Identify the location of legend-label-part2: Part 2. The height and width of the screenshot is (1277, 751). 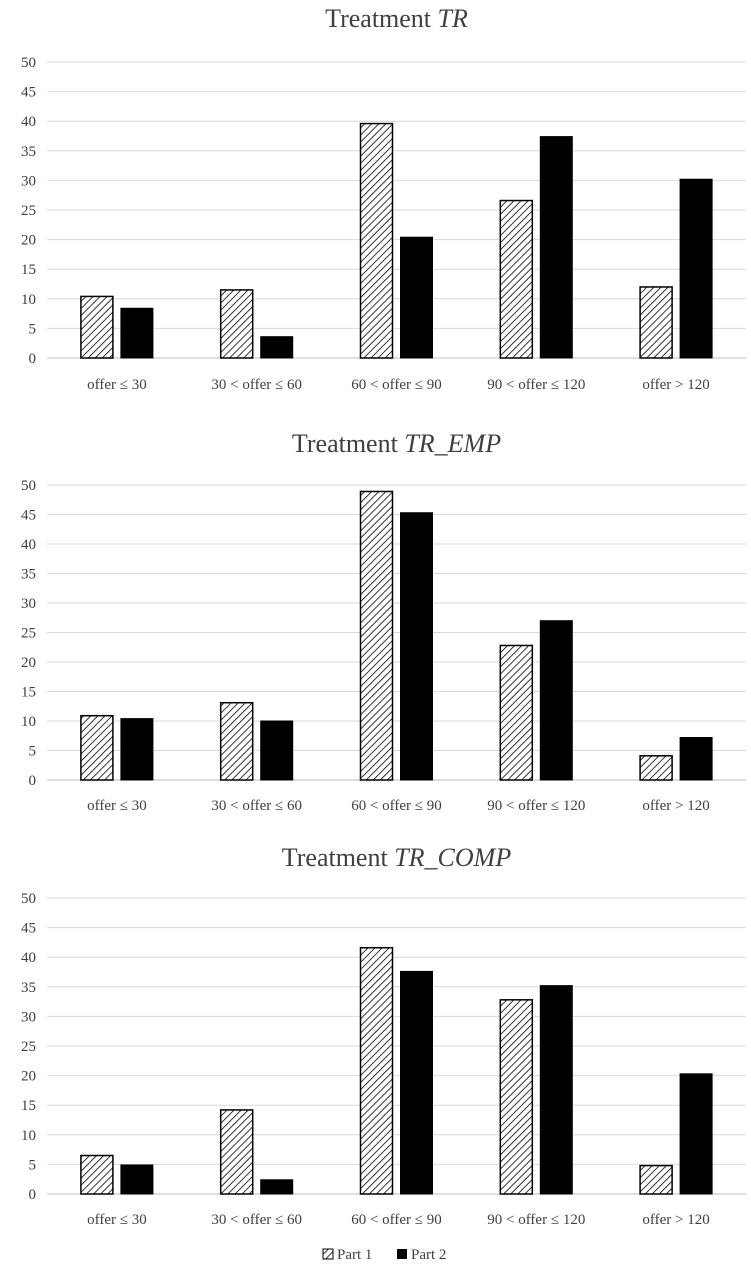
(428, 1255).